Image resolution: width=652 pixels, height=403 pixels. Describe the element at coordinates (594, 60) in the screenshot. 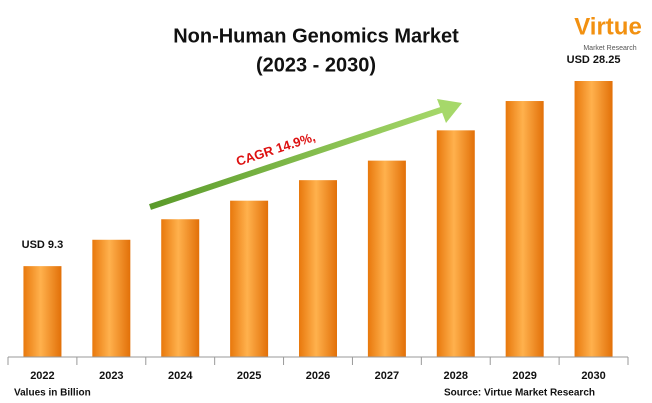

I see `value-label: USD 28.25` at that location.